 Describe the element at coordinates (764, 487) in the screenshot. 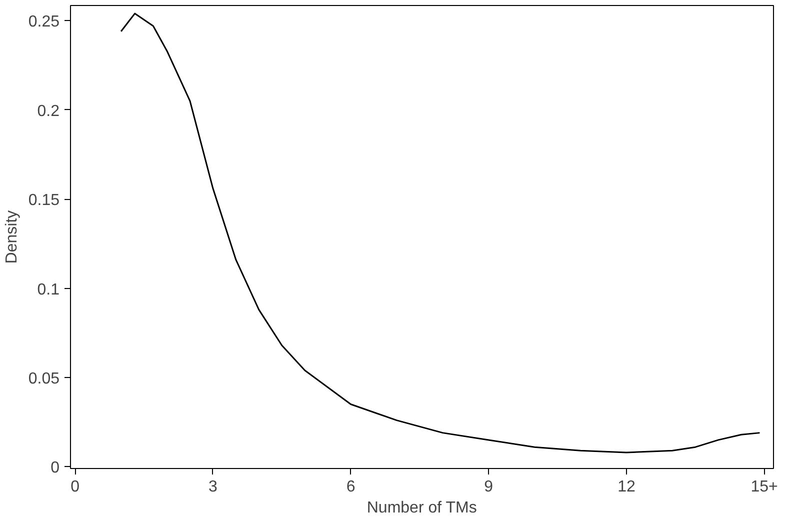

I see `x-tick-label: 15+` at that location.